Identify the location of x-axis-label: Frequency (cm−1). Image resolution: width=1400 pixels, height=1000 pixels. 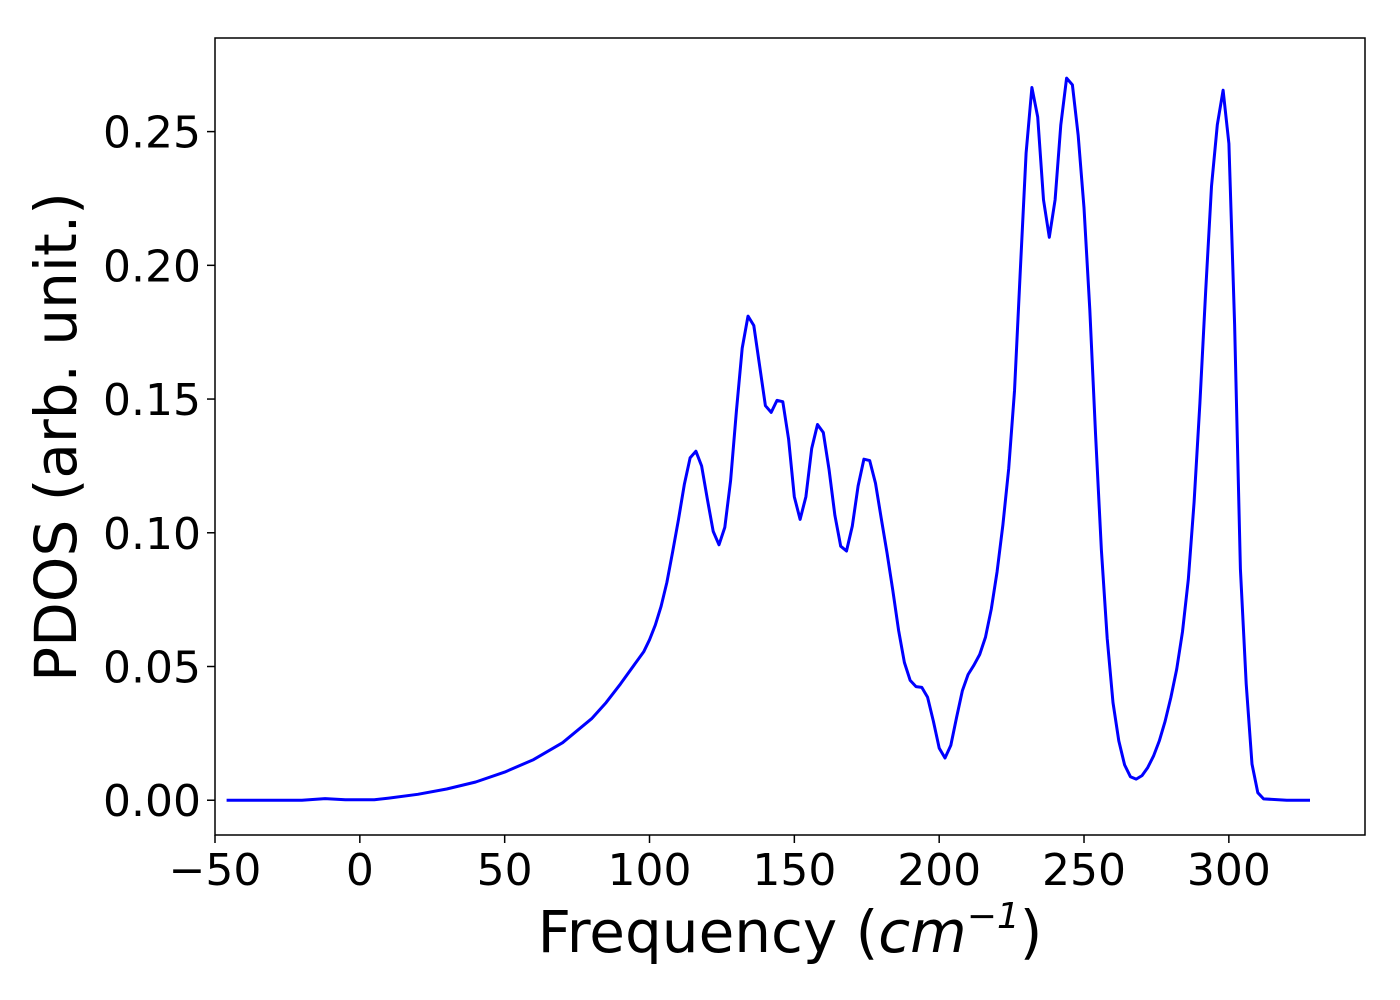
(790, 931).